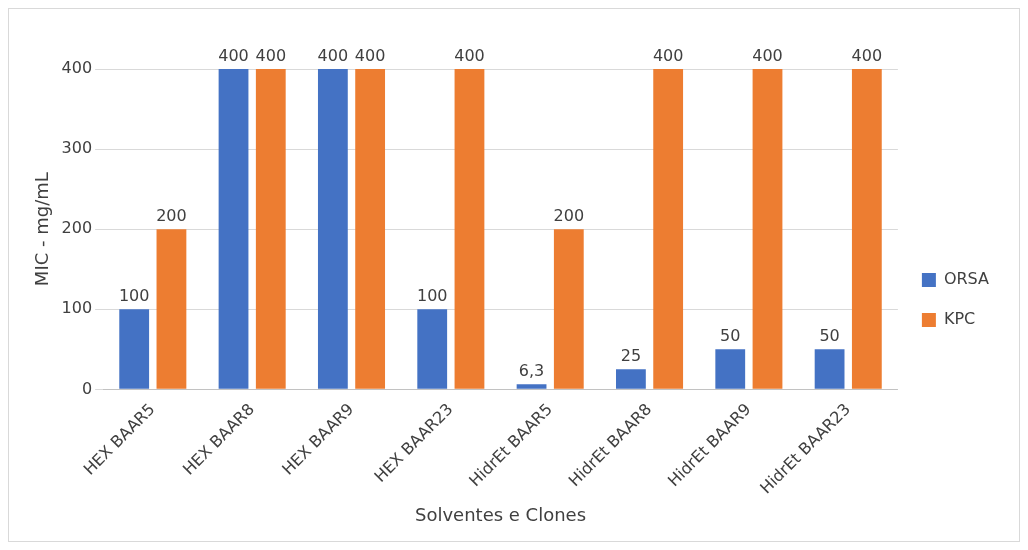  What do you see at coordinates (42, 229) in the screenshot?
I see `y-axis-title: MIC - mg/mL` at bounding box center [42, 229].